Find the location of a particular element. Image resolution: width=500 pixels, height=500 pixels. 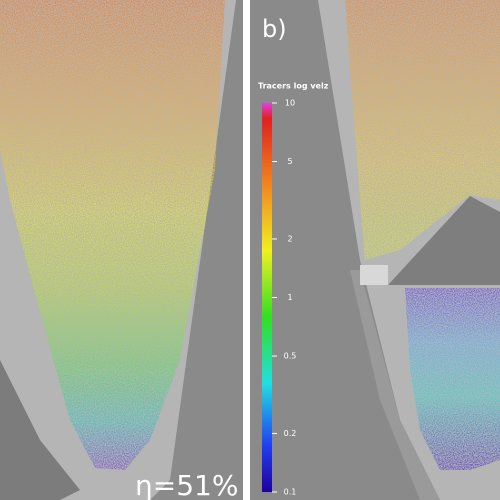

ledge is located at coordinates (374, 275).